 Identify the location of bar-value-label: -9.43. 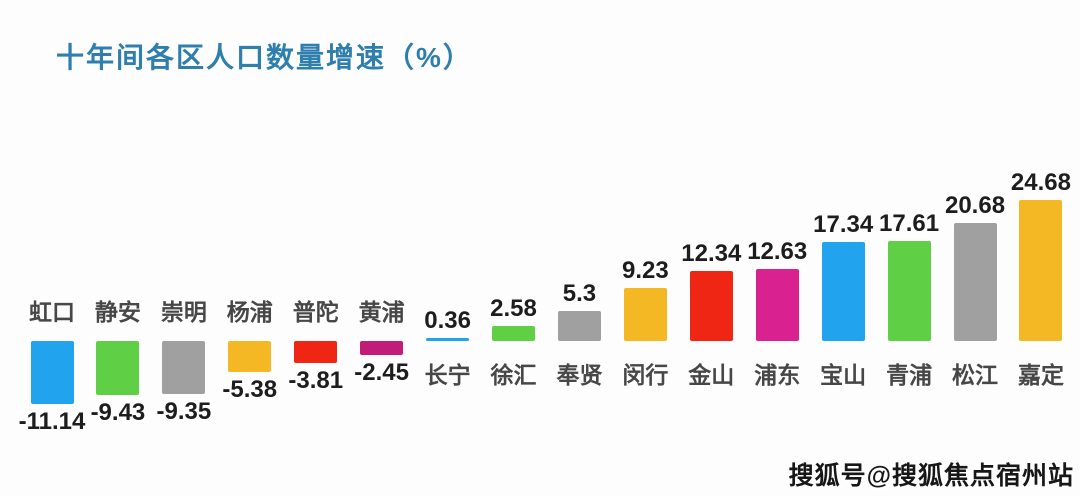
(118, 412).